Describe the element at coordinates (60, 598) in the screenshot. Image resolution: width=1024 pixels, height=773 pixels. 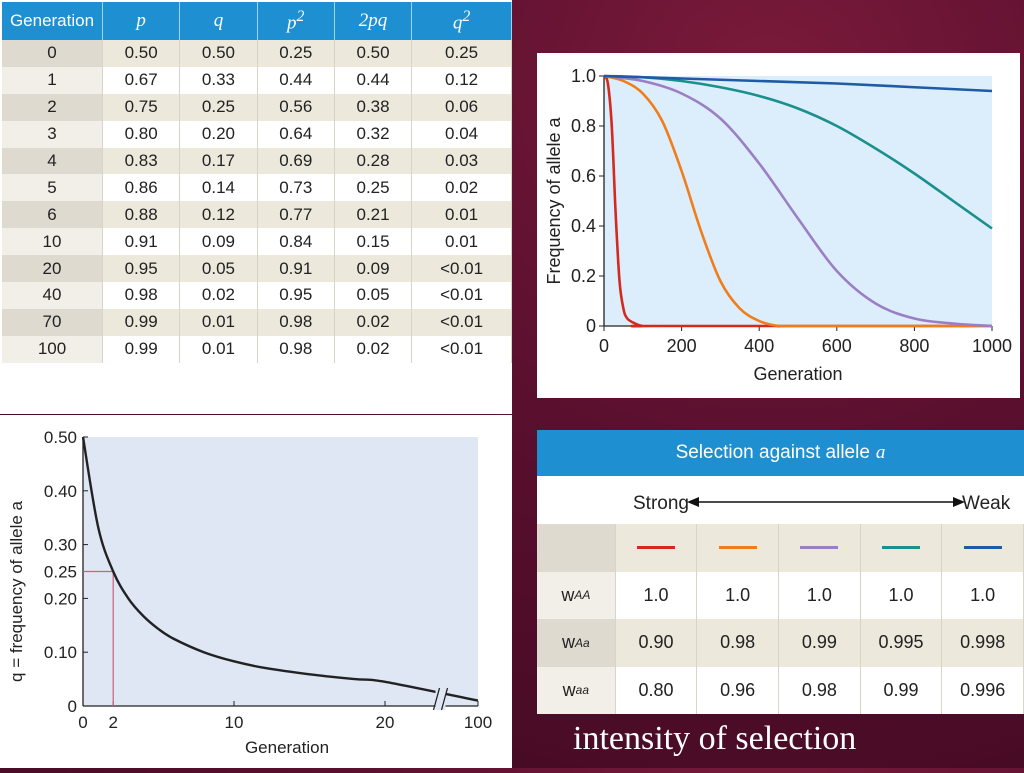
I see `y-tick-label: 0.20` at that location.